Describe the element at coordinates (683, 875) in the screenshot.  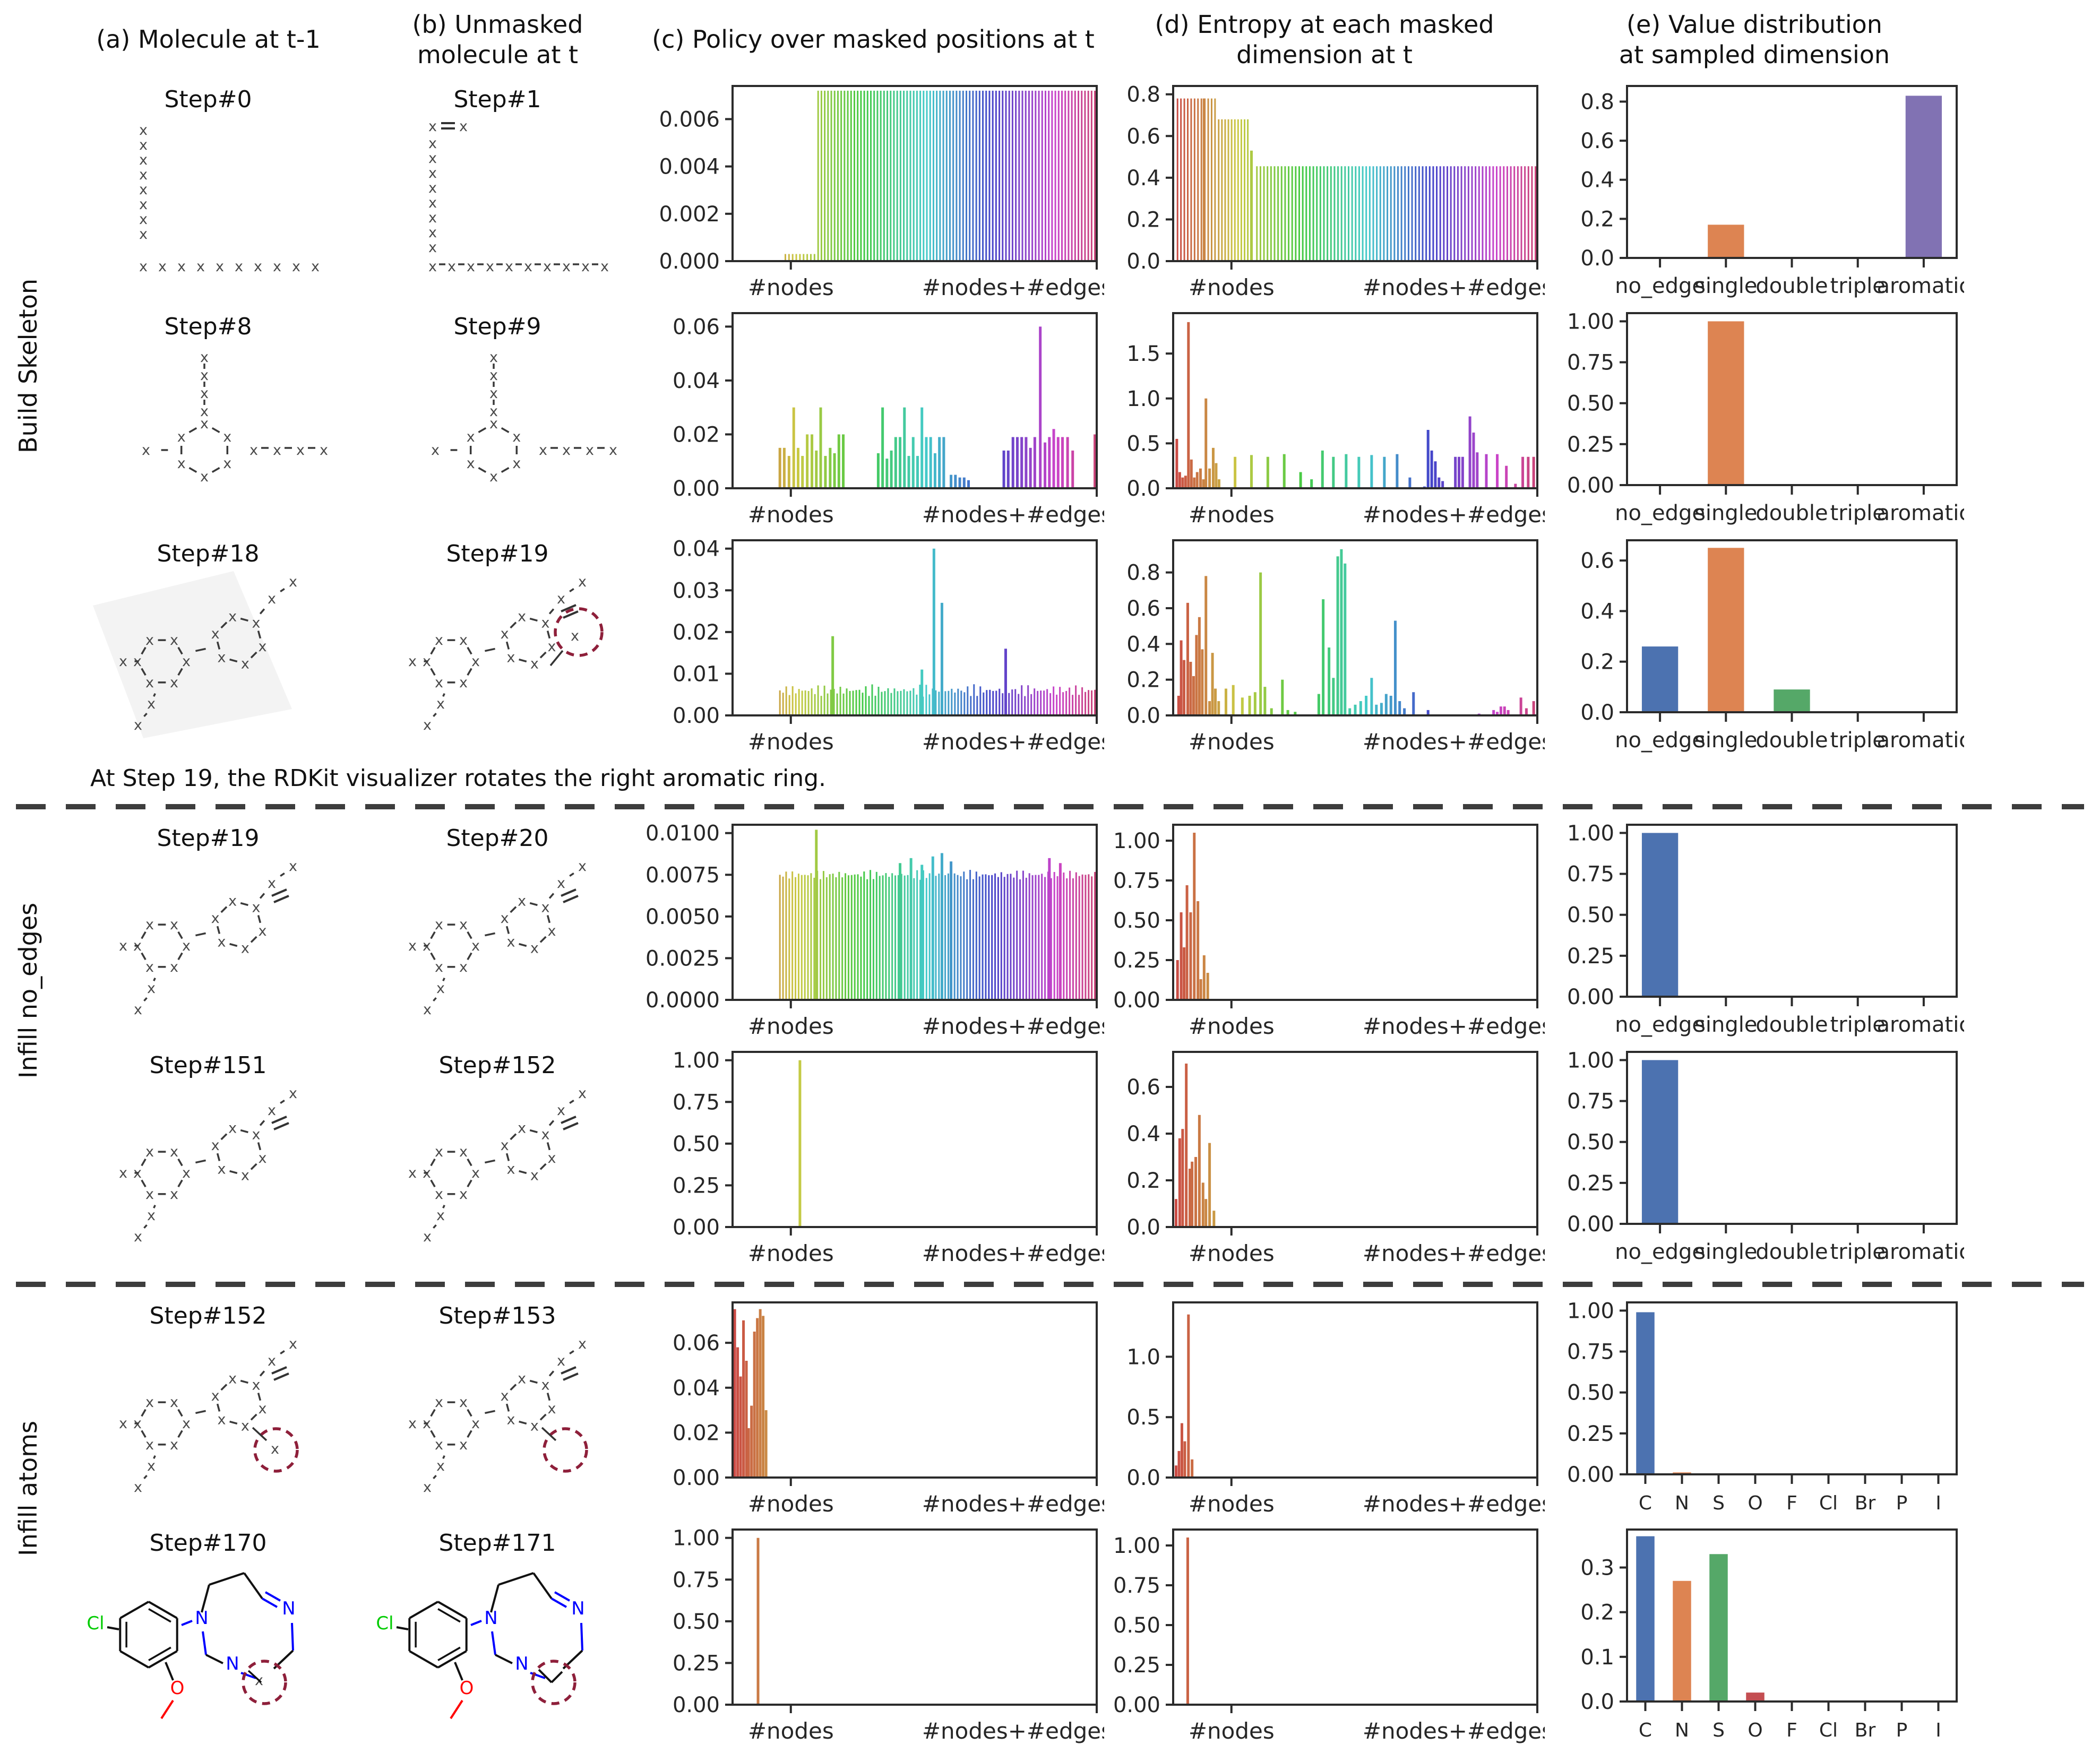
I see `y-tick-label: 0.0075` at that location.